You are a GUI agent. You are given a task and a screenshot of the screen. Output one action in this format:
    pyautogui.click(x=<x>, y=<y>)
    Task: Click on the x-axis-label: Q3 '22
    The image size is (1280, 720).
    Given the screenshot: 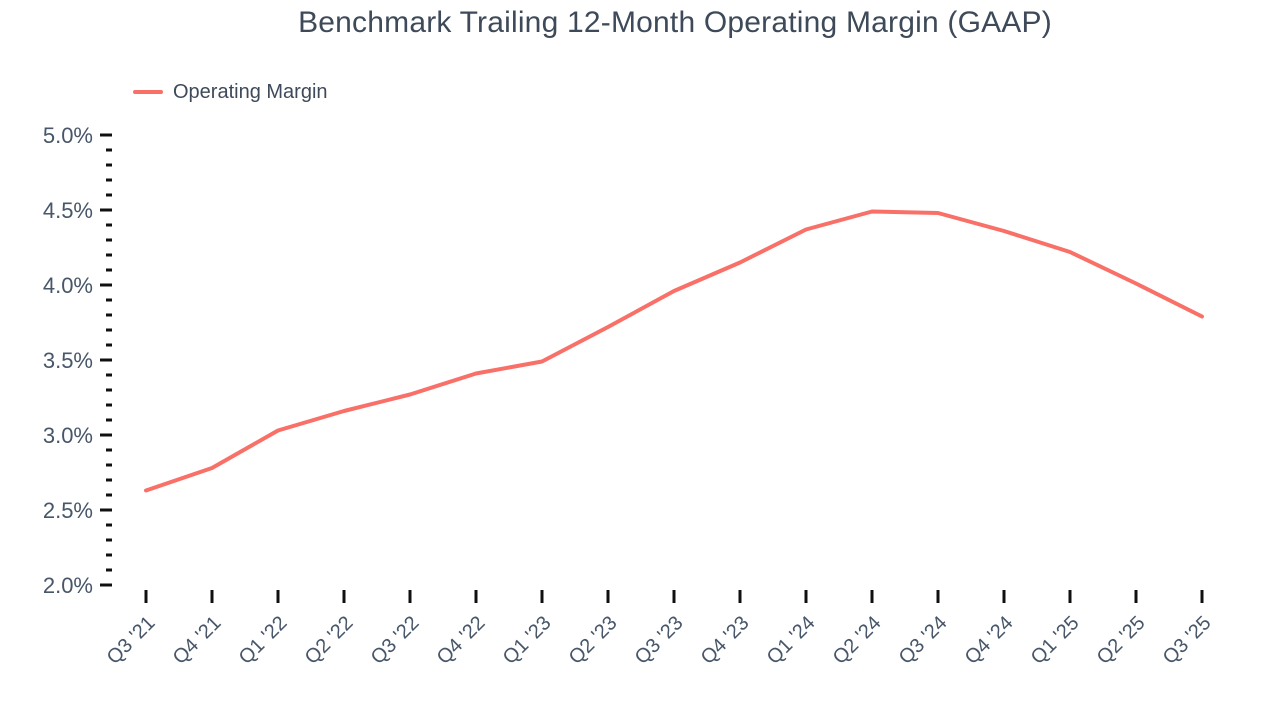 What is the action you would take?
    pyautogui.click(x=395, y=640)
    